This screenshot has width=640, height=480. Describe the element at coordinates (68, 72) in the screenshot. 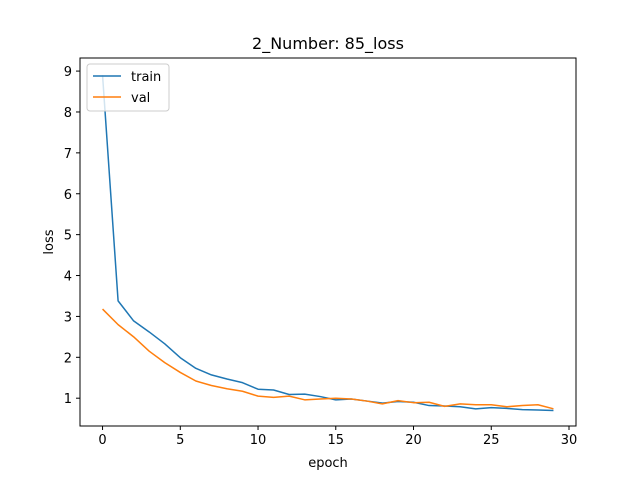

I see `y-tick-label: 9` at that location.